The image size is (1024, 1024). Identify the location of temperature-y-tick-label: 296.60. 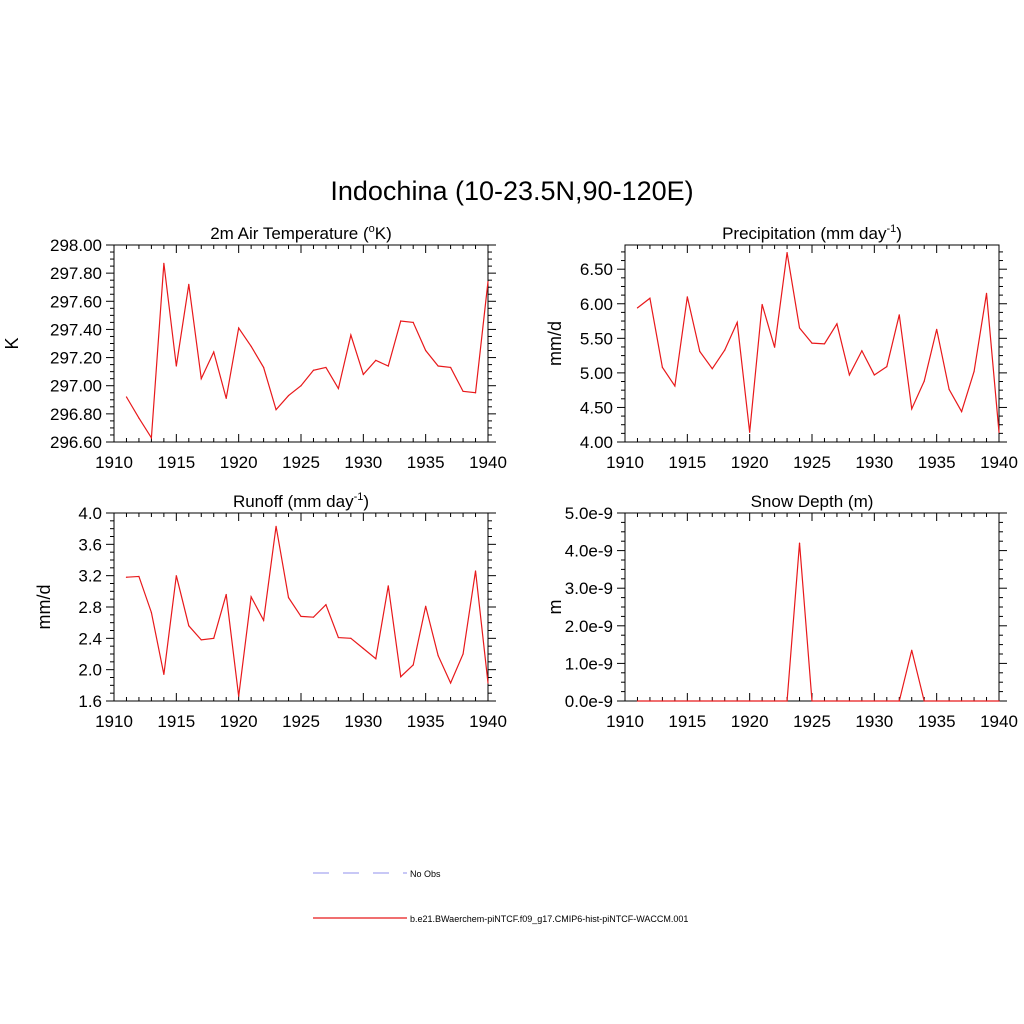
(76, 442).